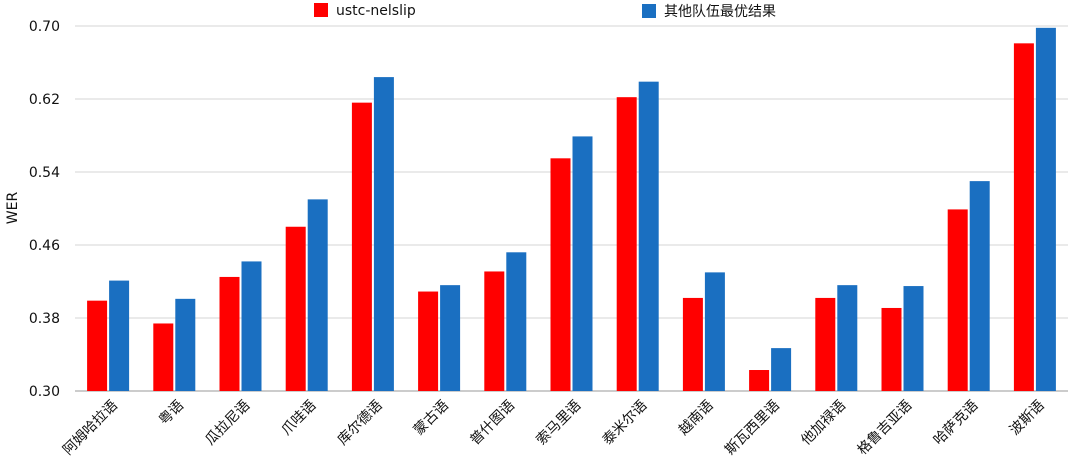  What do you see at coordinates (492, 423) in the screenshot?
I see `x-tick-label: 普什图语` at bounding box center [492, 423].